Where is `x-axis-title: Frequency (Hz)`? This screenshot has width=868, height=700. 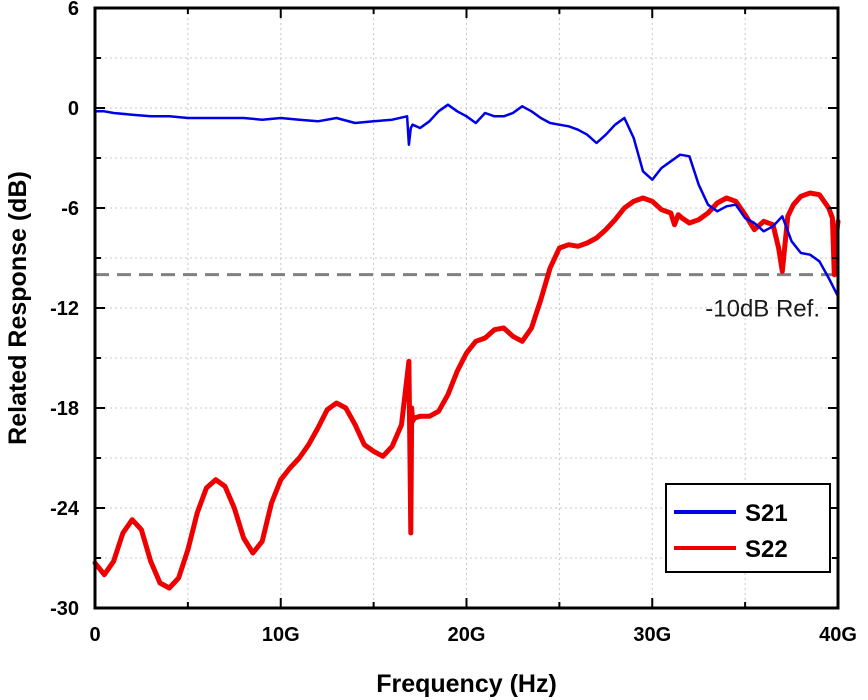
x-axis-title: Frequency (Hz) is located at coordinates (466, 684).